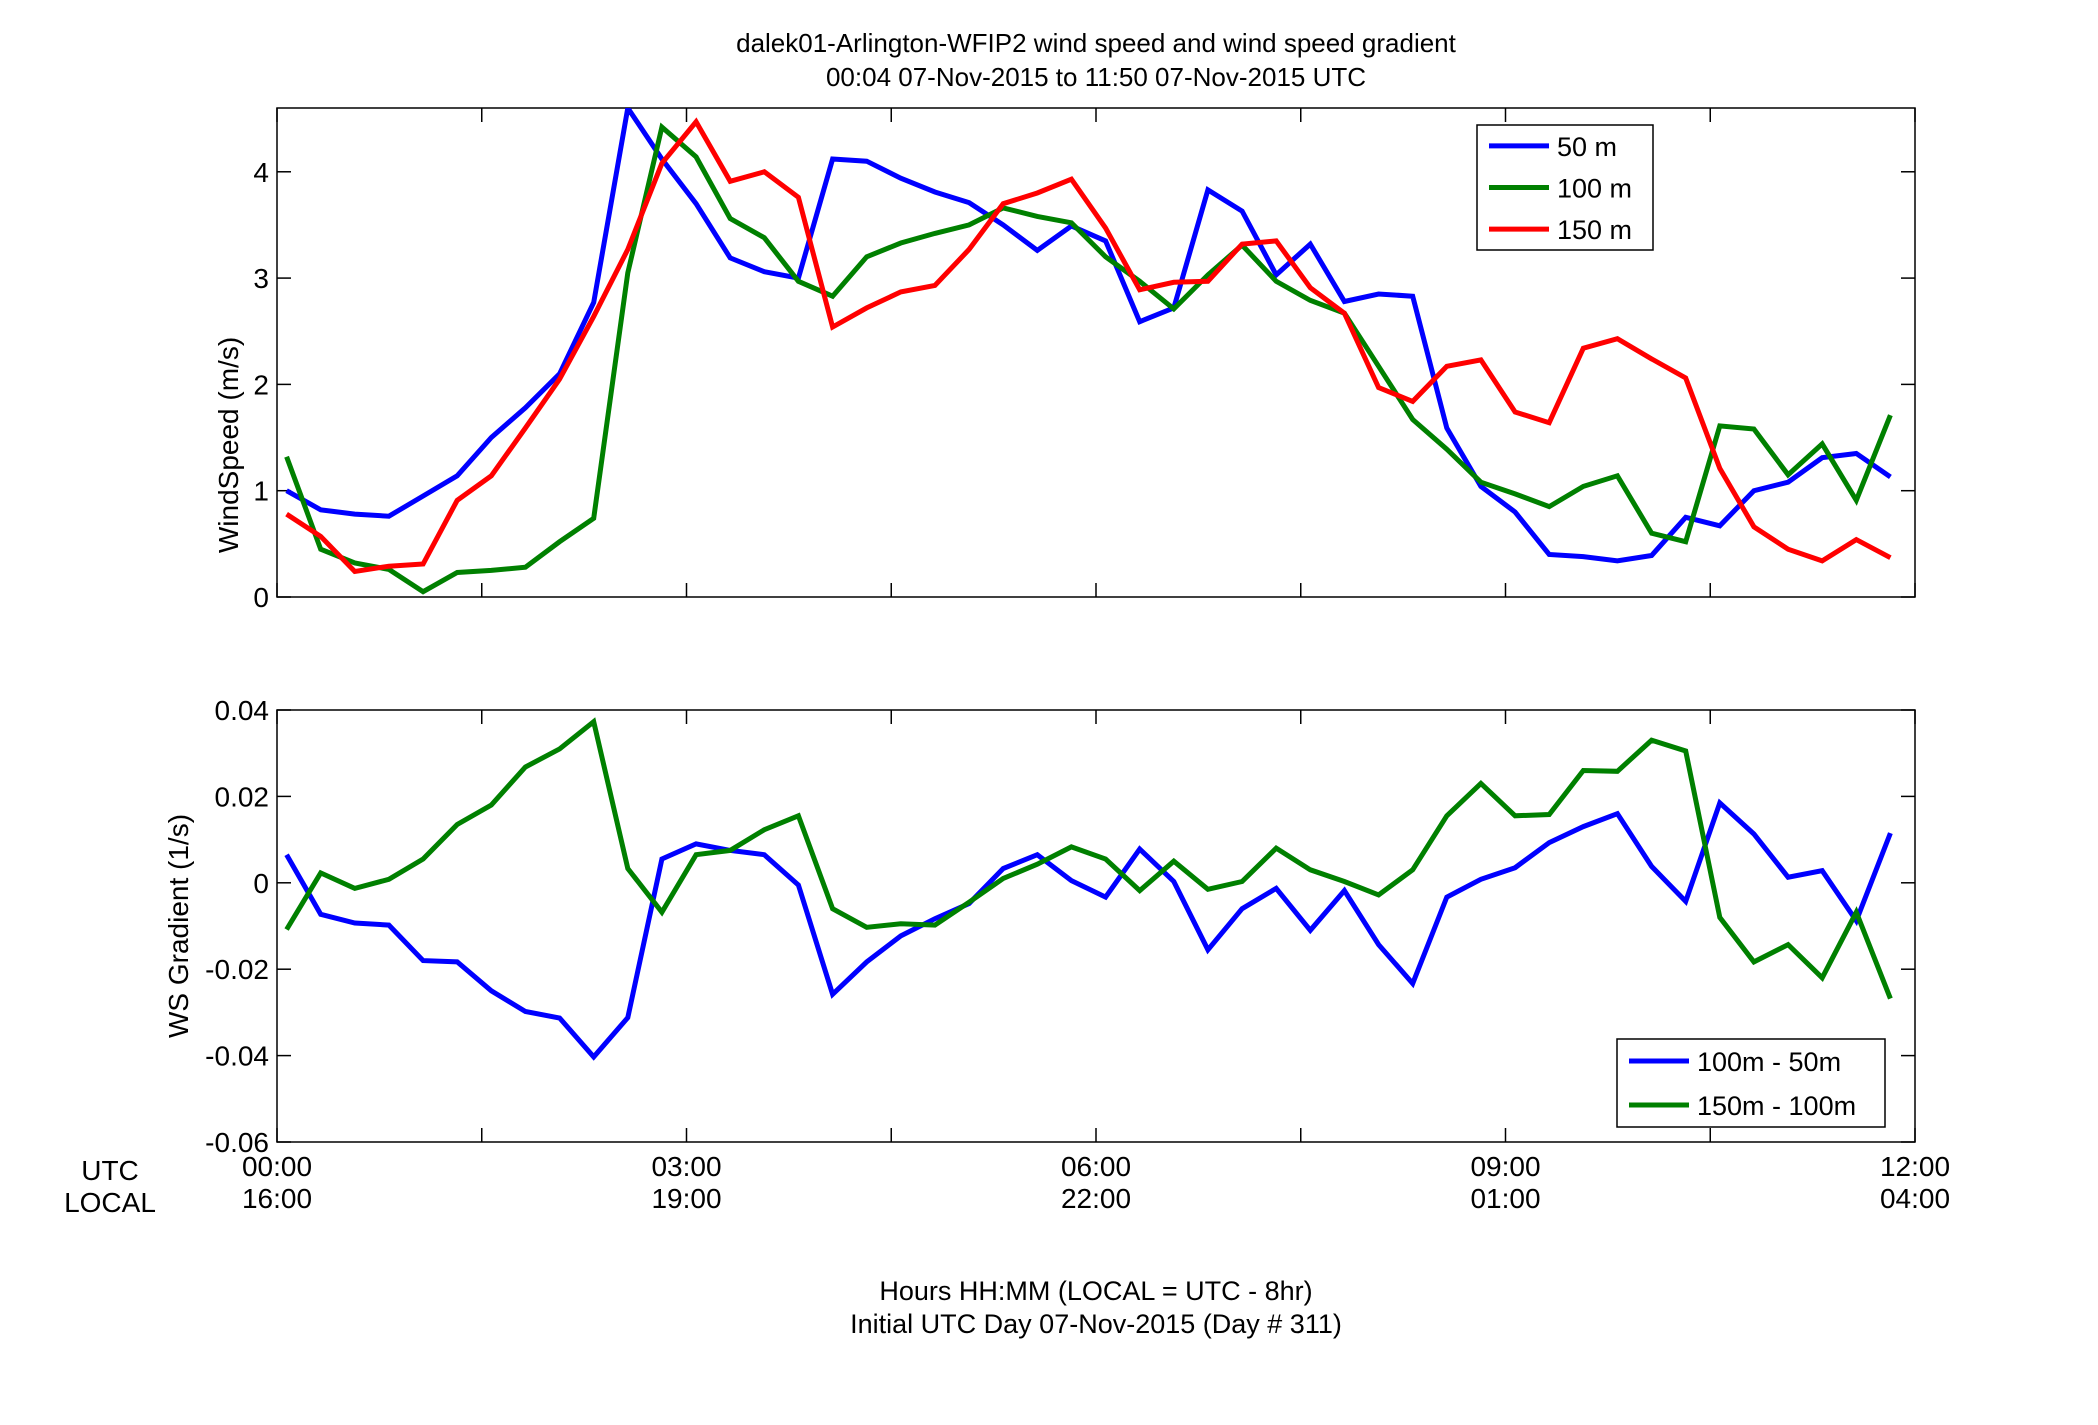  I want to click on legend: 100m - 50m 150m - 100m, so click(1751, 1083).